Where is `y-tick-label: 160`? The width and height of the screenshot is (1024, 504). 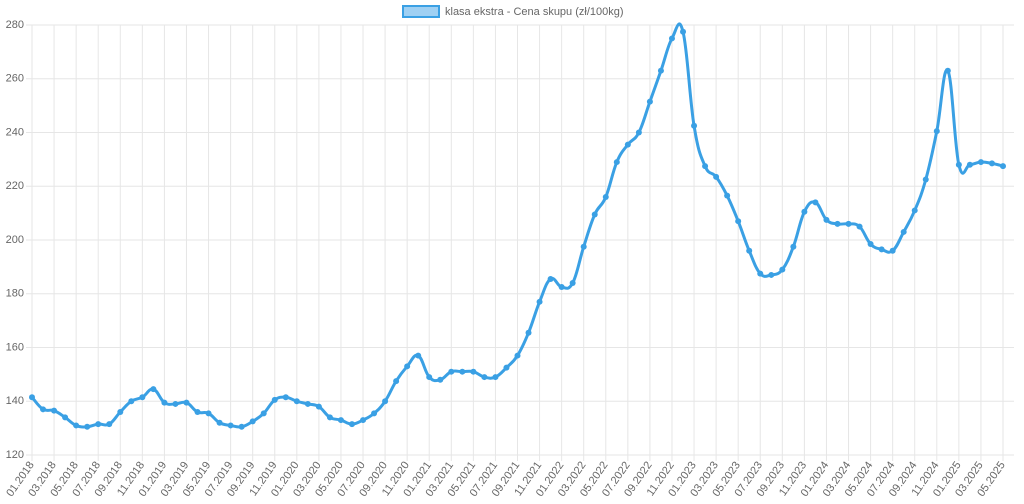 y-tick-label: 160 is located at coordinates (15, 347).